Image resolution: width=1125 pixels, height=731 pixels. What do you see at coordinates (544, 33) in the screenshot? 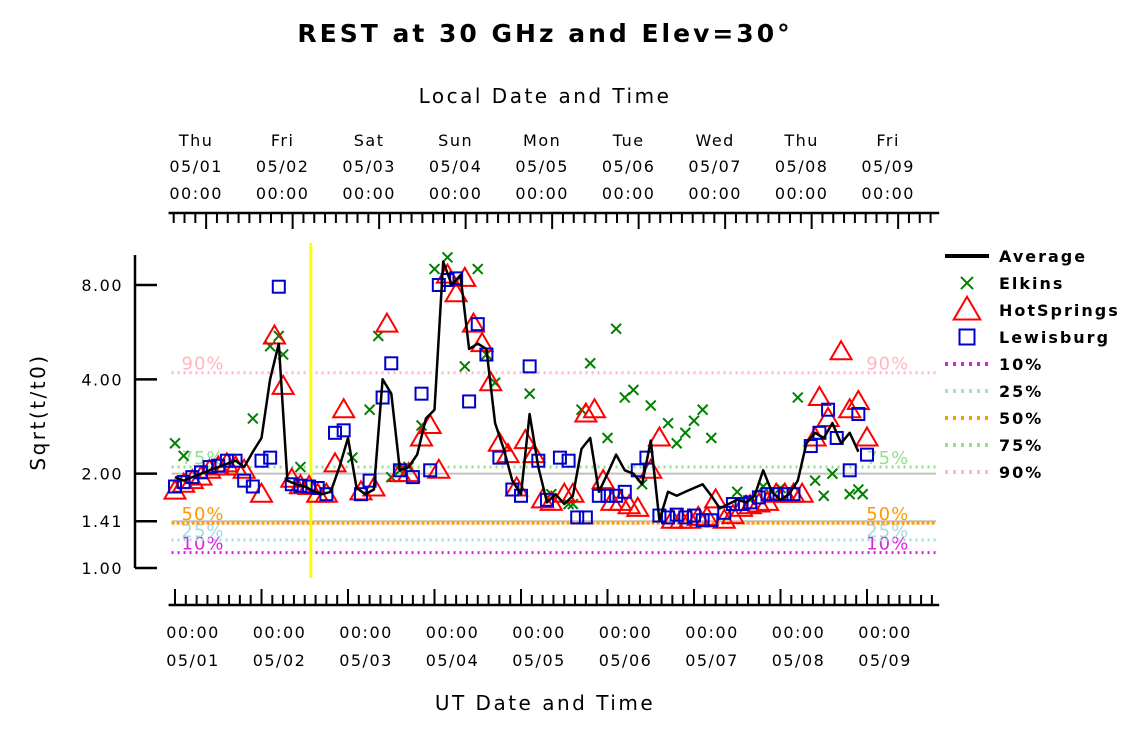
I see `chart-title: REST at 30 GHz and Elev=30°` at bounding box center [544, 33].